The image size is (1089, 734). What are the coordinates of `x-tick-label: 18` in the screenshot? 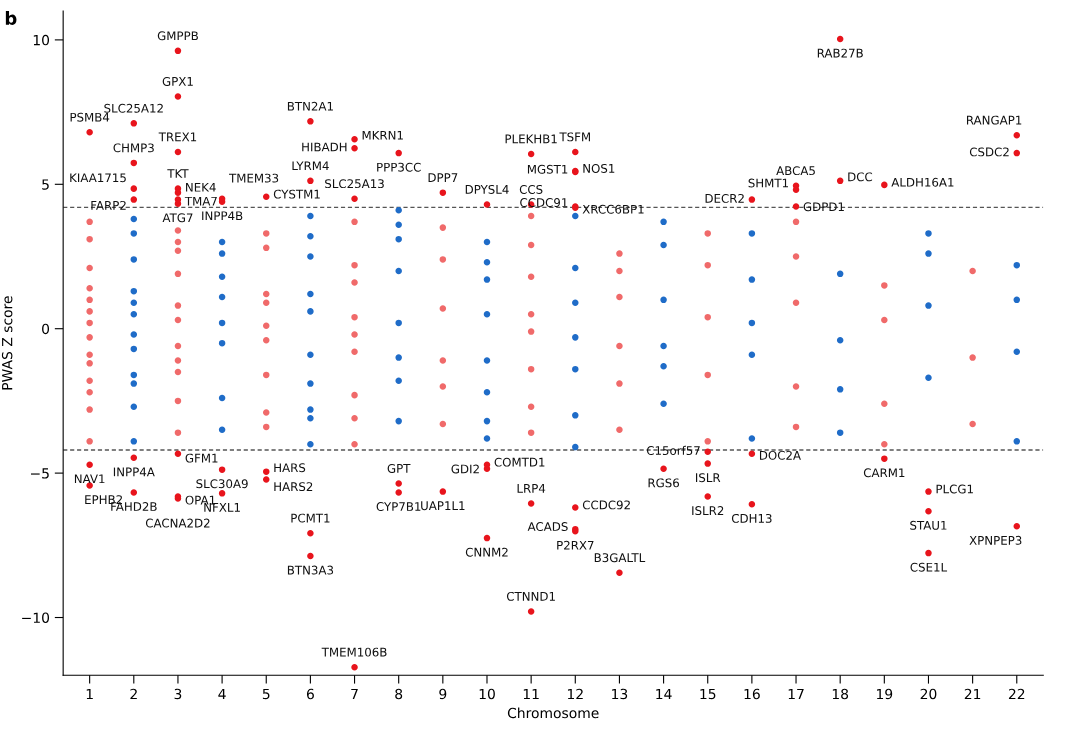 It's located at (840, 694).